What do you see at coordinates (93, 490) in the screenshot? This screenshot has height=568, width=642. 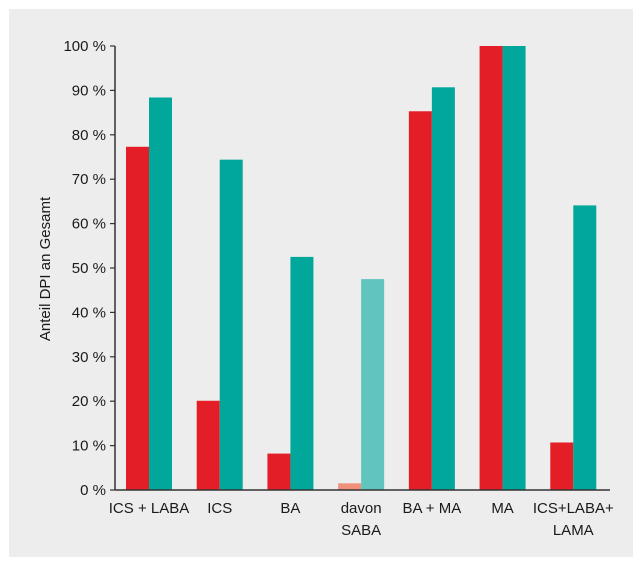 I see `y-tick-label: 0 %` at bounding box center [93, 490].